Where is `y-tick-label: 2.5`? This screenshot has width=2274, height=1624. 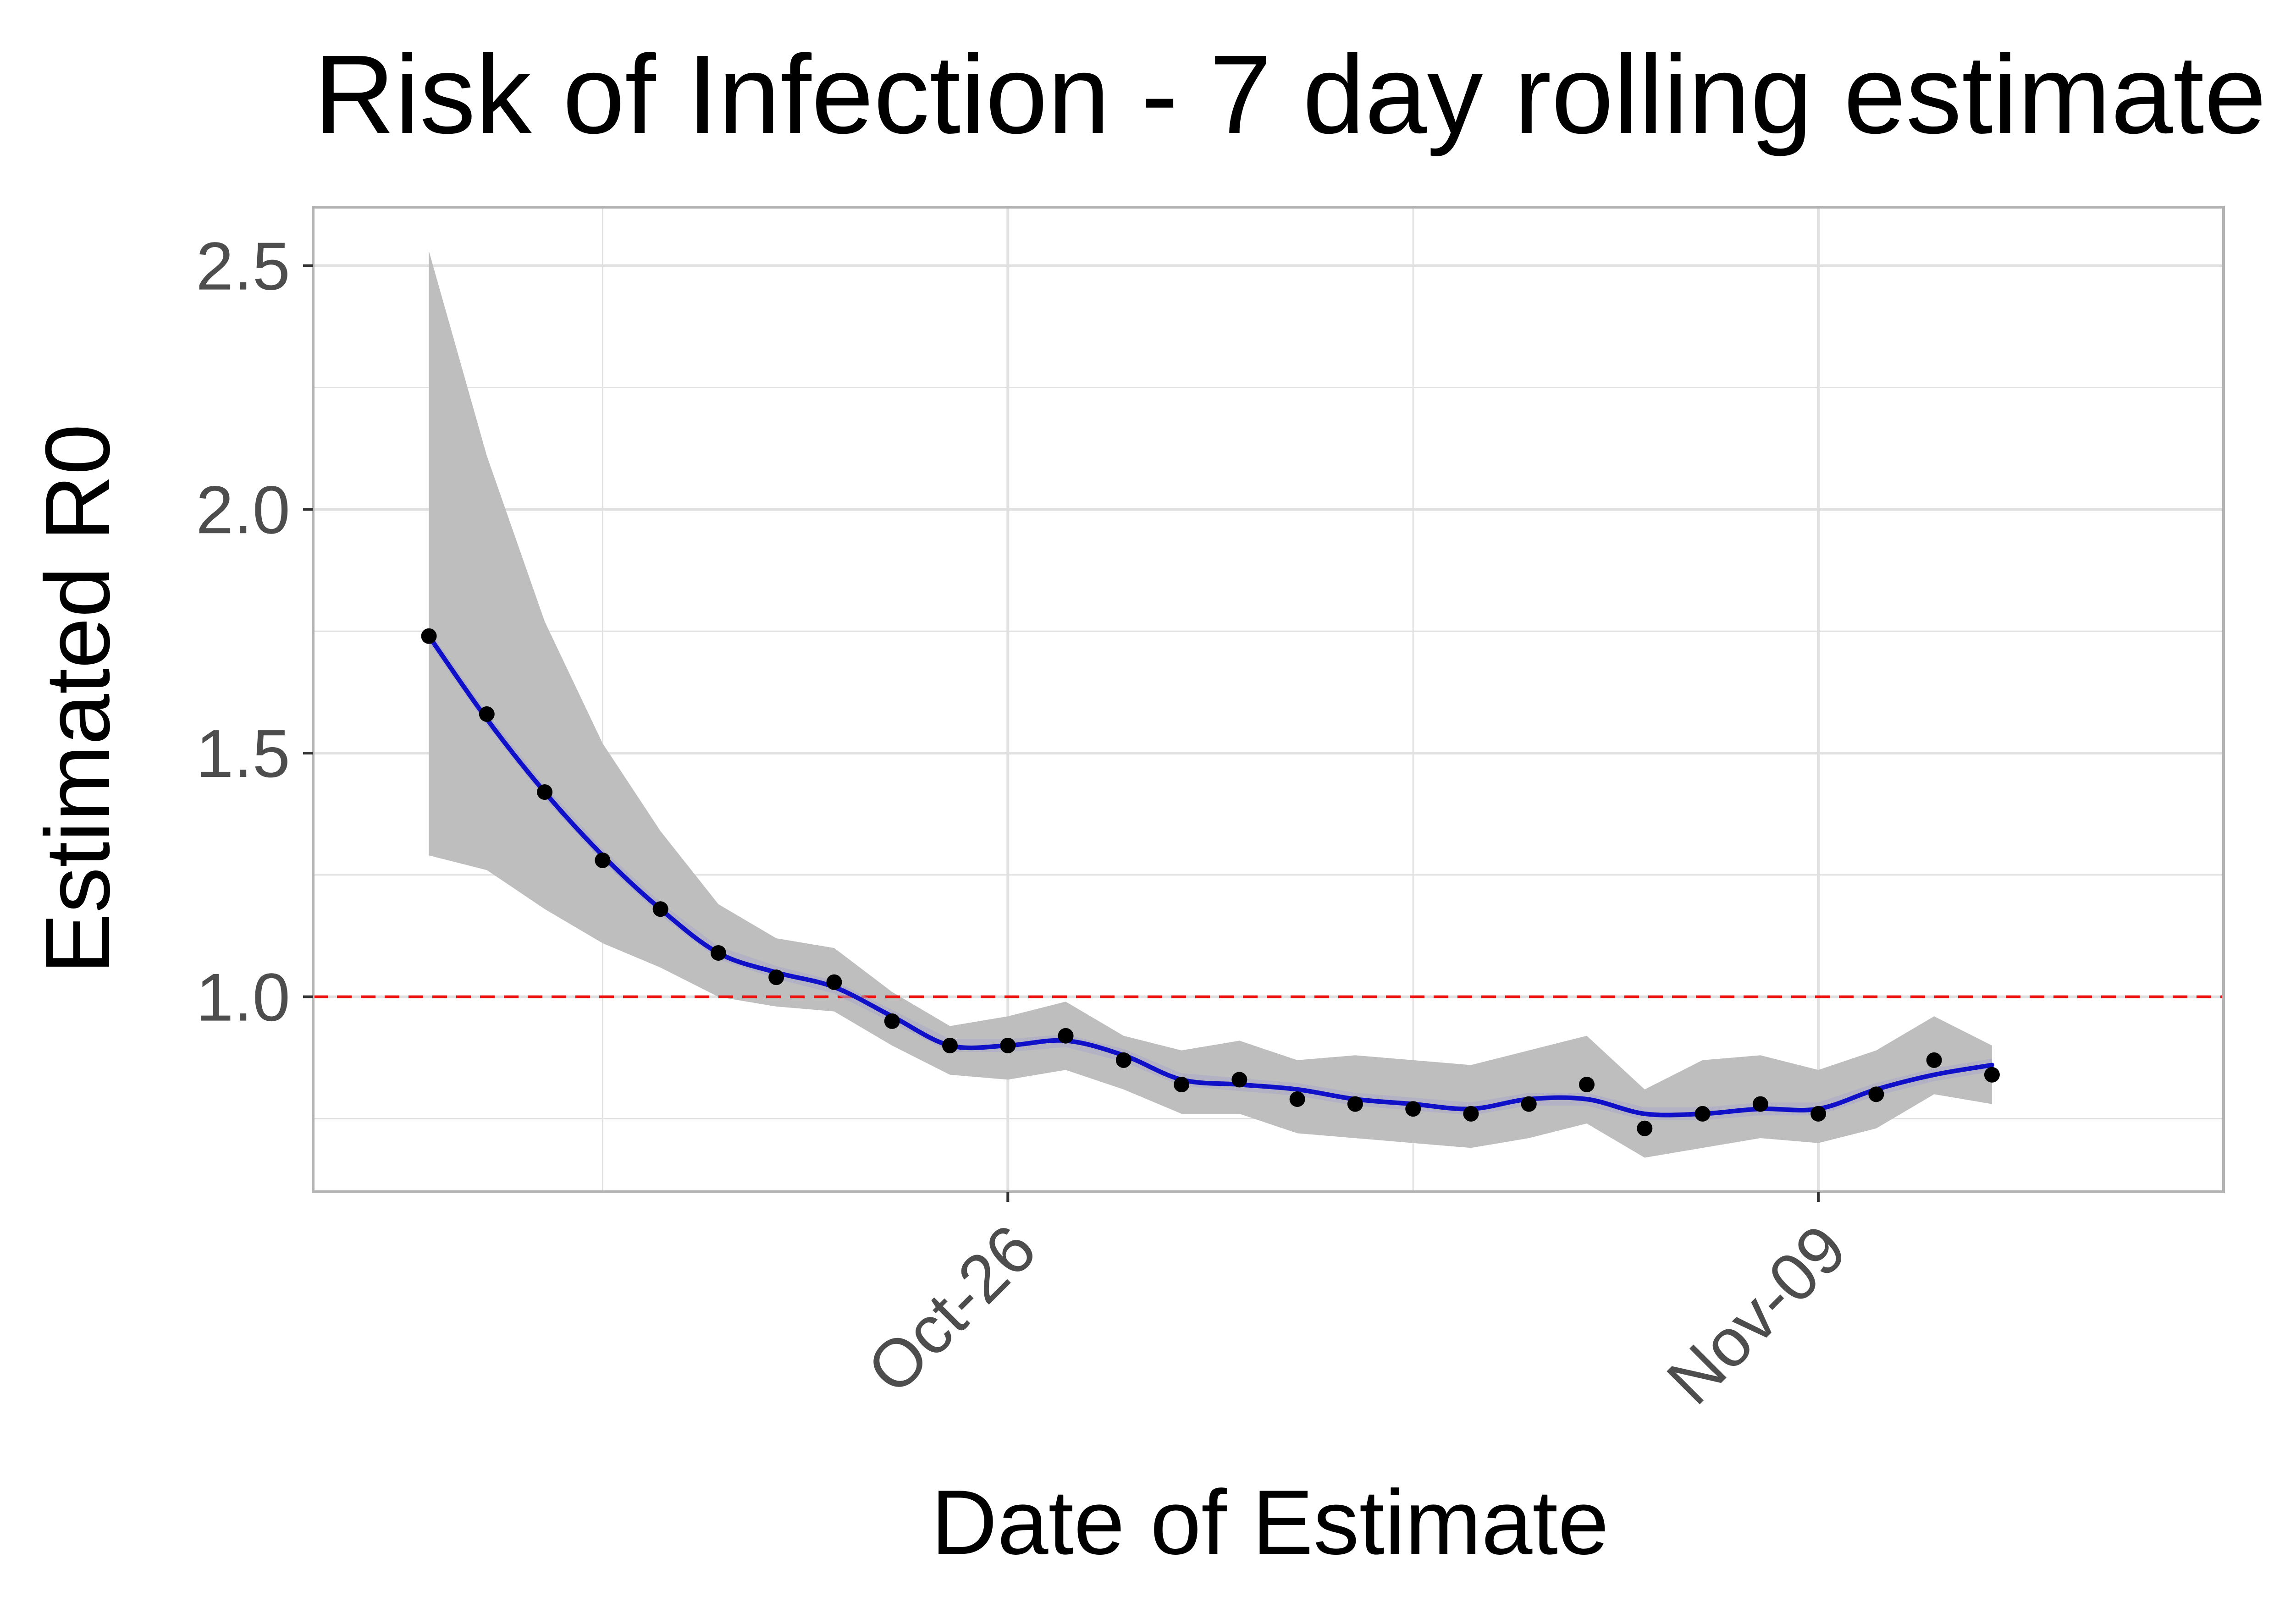 y-tick-label: 2.5 is located at coordinates (243, 266).